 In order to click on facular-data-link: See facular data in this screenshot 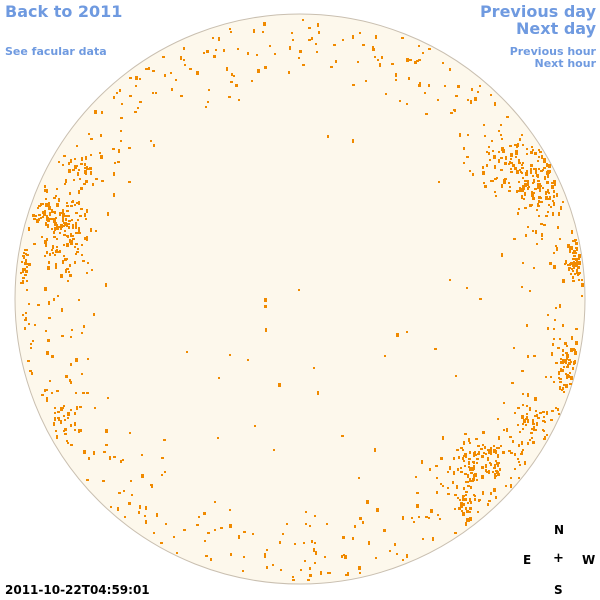, I will do `click(56, 51)`.